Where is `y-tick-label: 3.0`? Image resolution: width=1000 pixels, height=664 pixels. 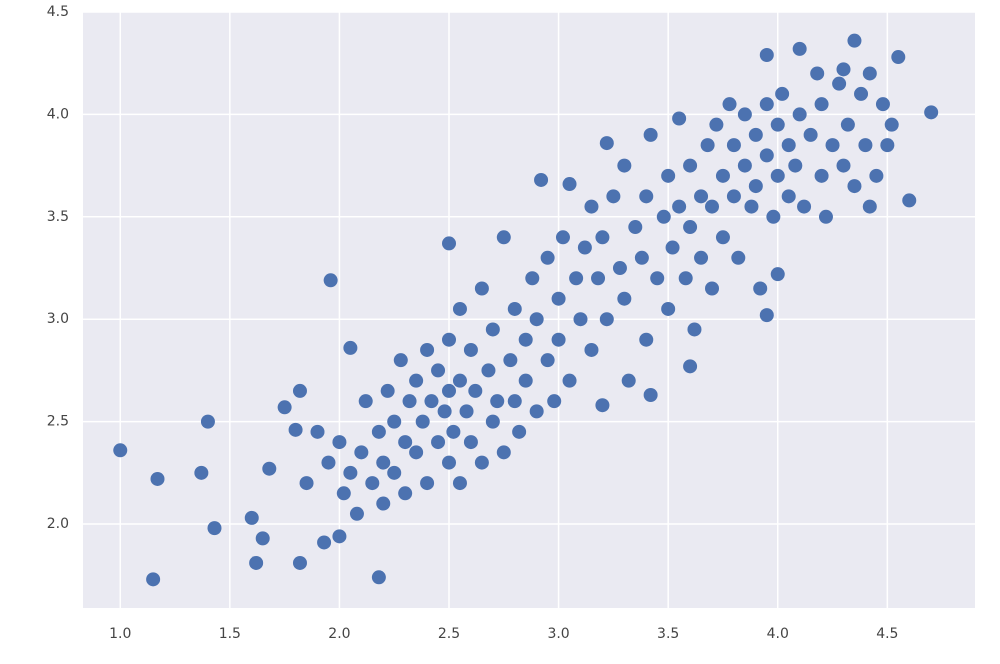
y-tick-label: 3.0 is located at coordinates (58, 319).